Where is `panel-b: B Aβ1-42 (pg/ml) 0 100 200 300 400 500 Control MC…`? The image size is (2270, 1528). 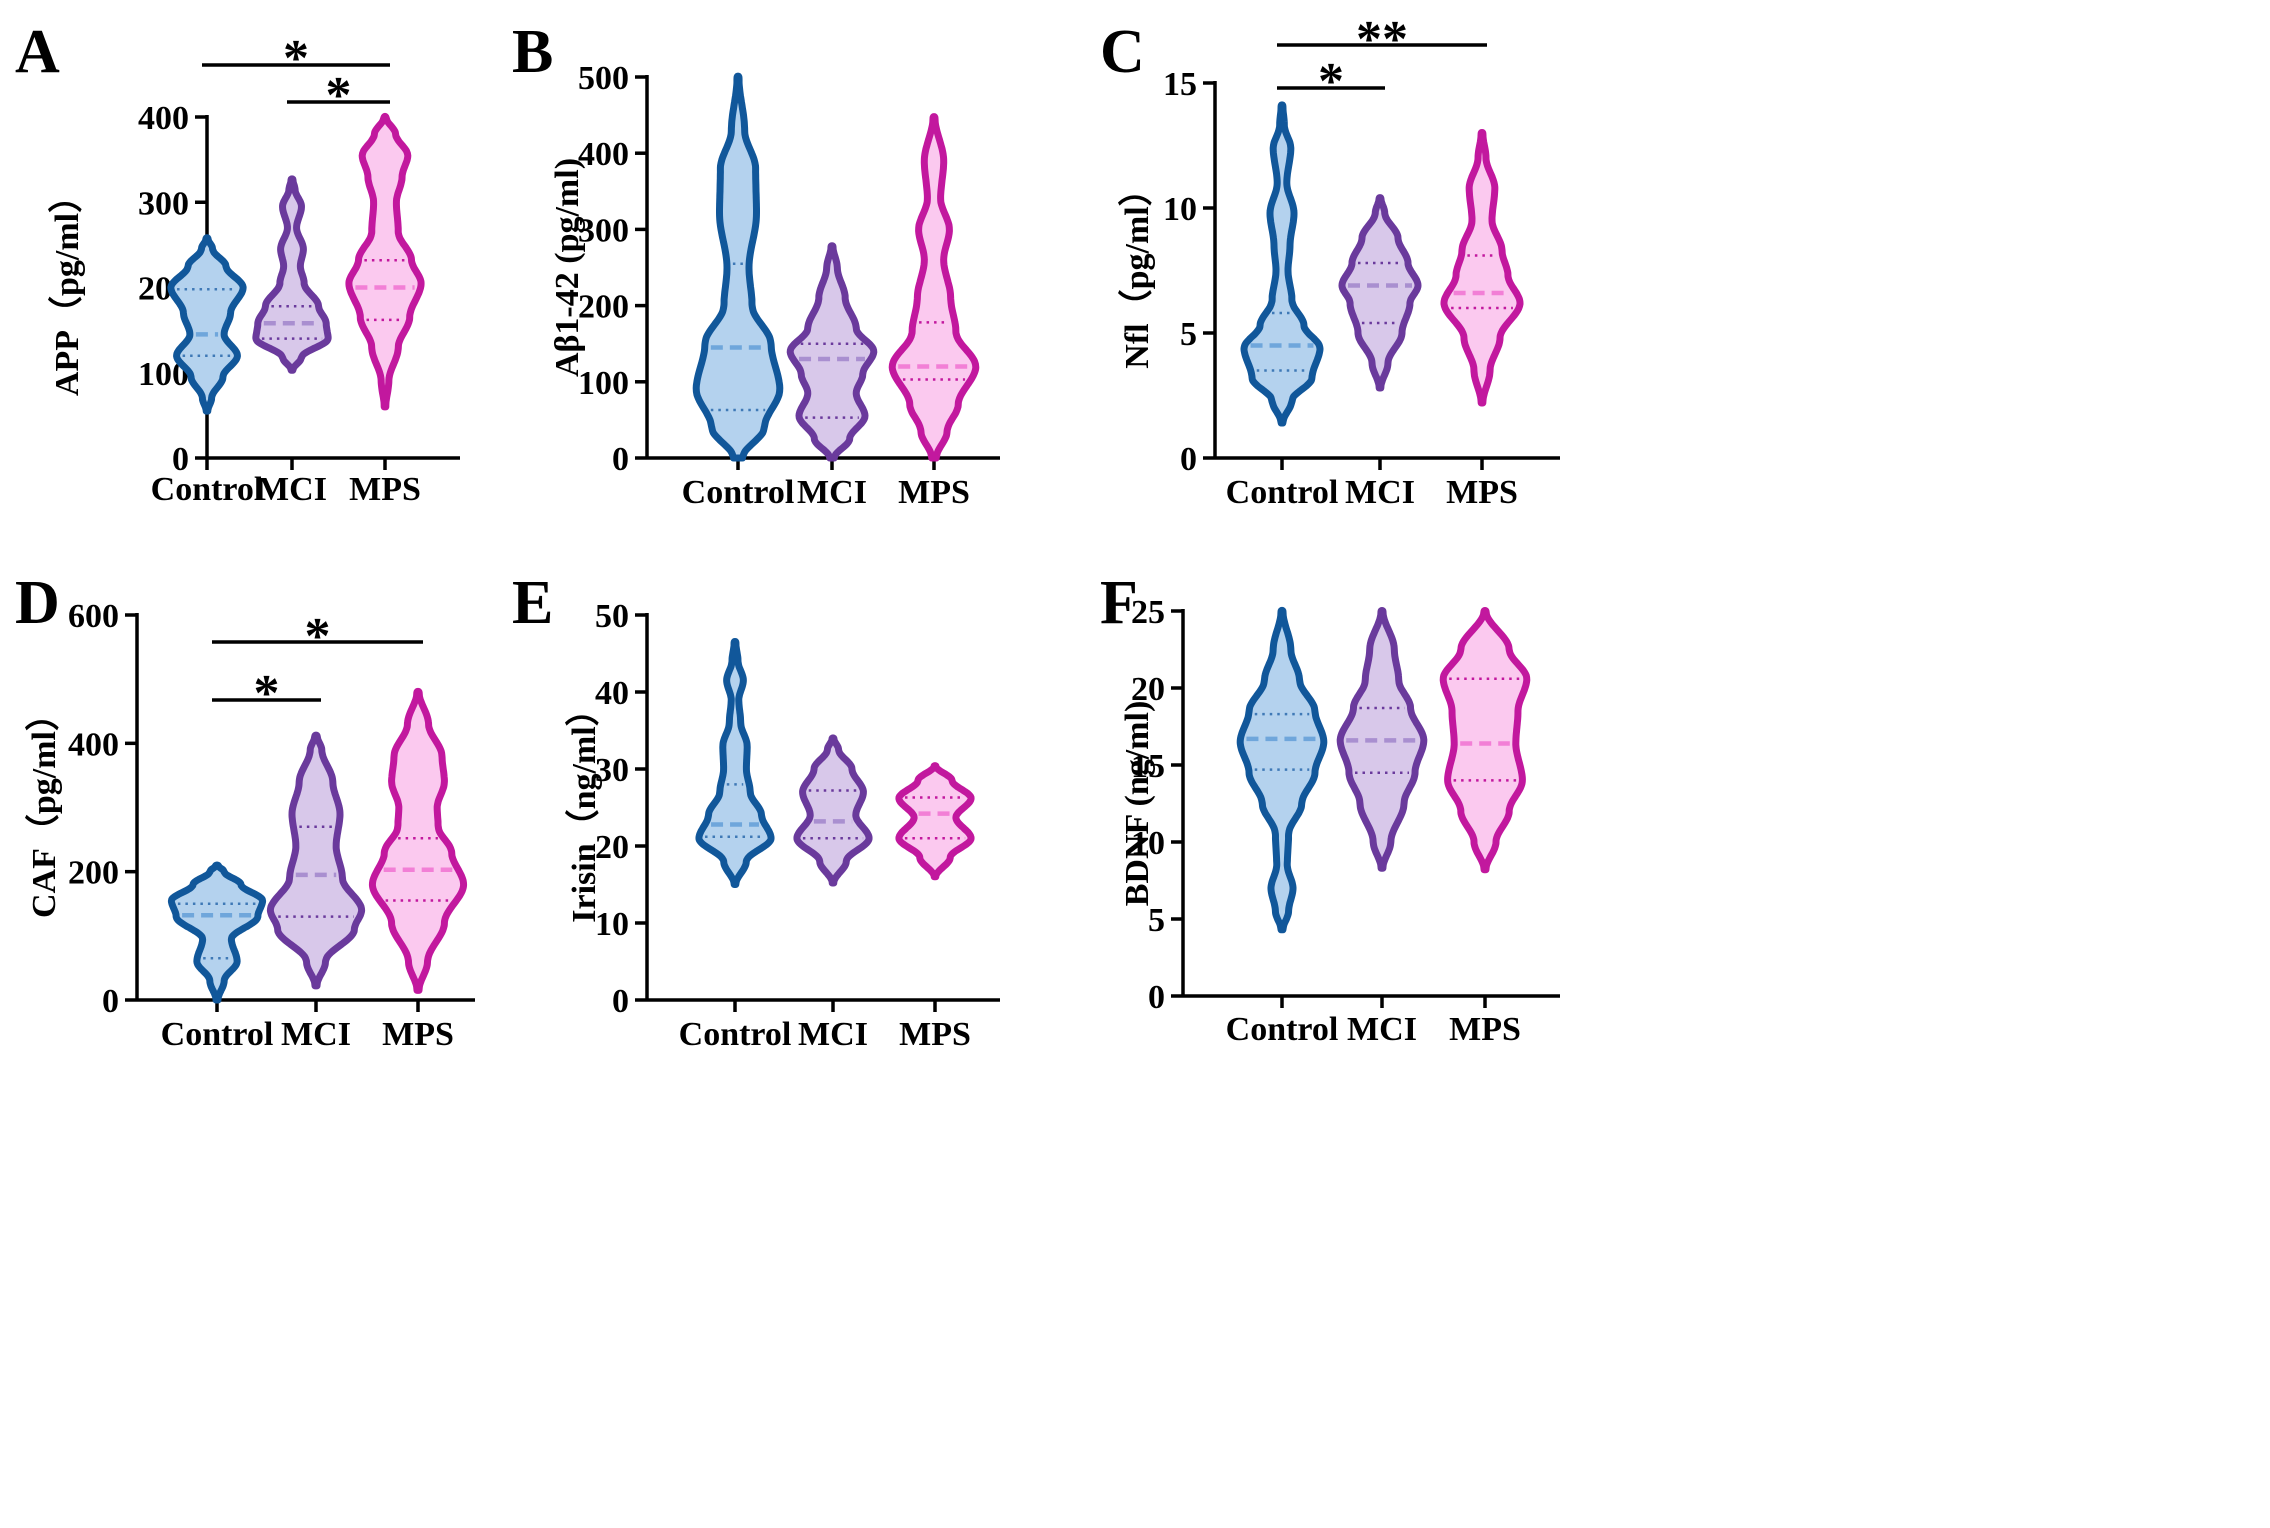 panel-b: B Aβ1-42 (pg/ml) 0 100 200 300 400 500 Control MC… is located at coordinates (756, 264).